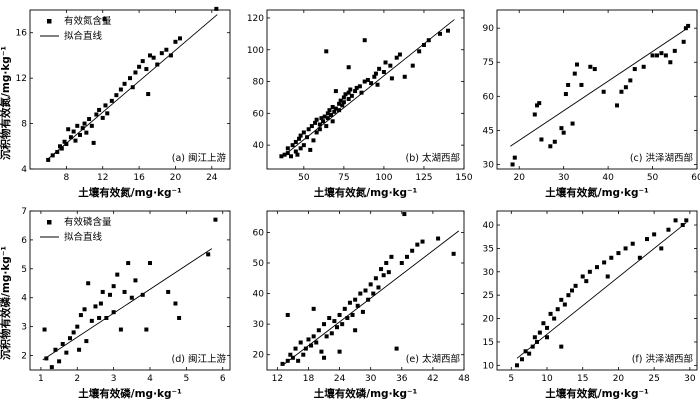  I want to click on y-tick-label: 6, so click(24, 241).